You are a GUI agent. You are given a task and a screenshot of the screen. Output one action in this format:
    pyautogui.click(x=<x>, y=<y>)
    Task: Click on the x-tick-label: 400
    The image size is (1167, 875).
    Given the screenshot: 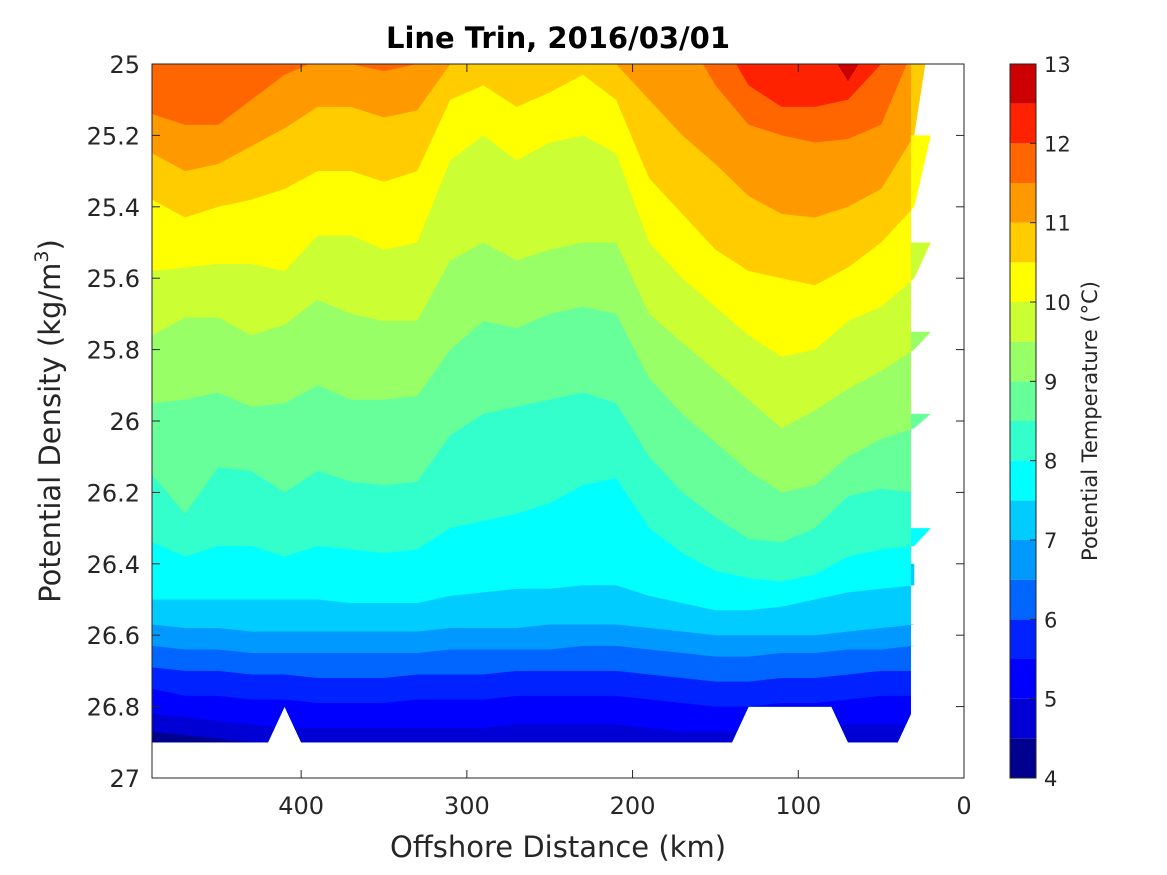 What is the action you would take?
    pyautogui.click(x=301, y=806)
    